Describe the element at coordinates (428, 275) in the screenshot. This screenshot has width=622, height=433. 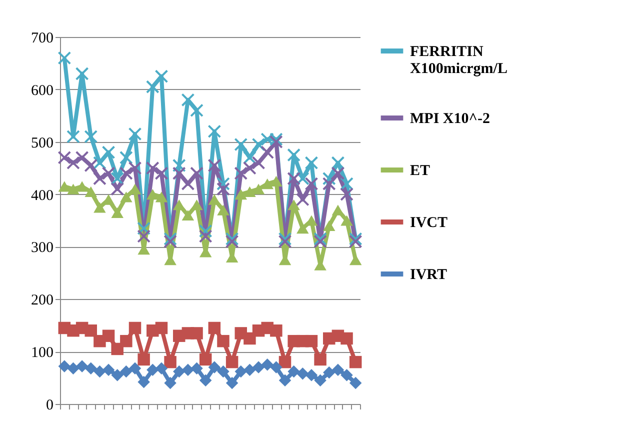
I see `legend-label: IVRT` at that location.